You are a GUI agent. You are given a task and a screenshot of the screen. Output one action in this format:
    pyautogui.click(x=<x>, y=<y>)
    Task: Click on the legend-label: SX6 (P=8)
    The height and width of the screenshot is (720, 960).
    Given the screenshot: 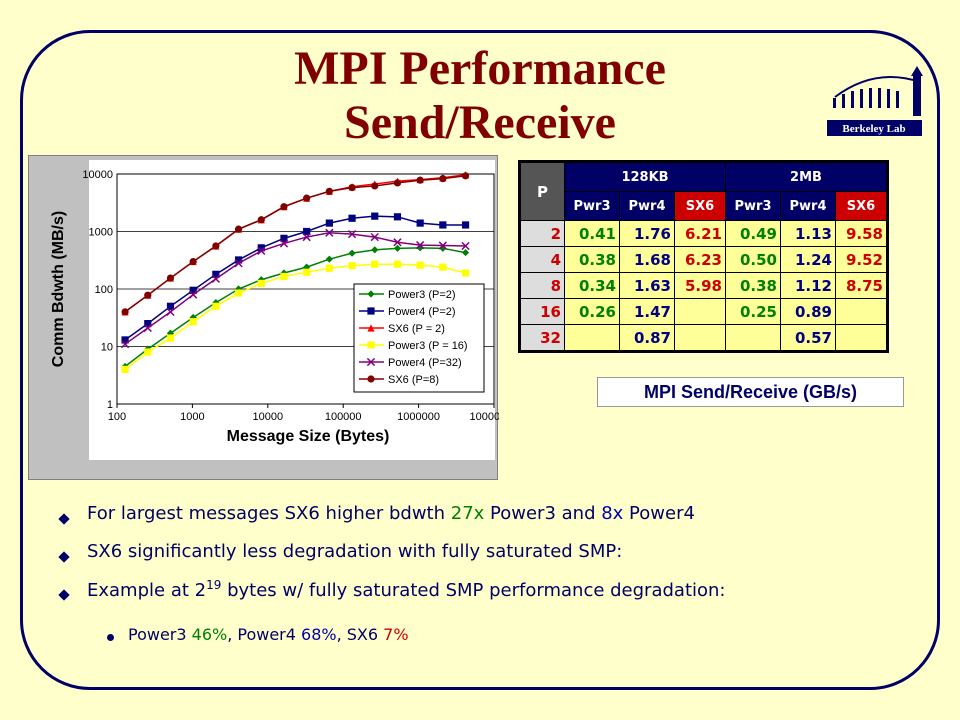 What is the action you would take?
    pyautogui.click(x=413, y=380)
    